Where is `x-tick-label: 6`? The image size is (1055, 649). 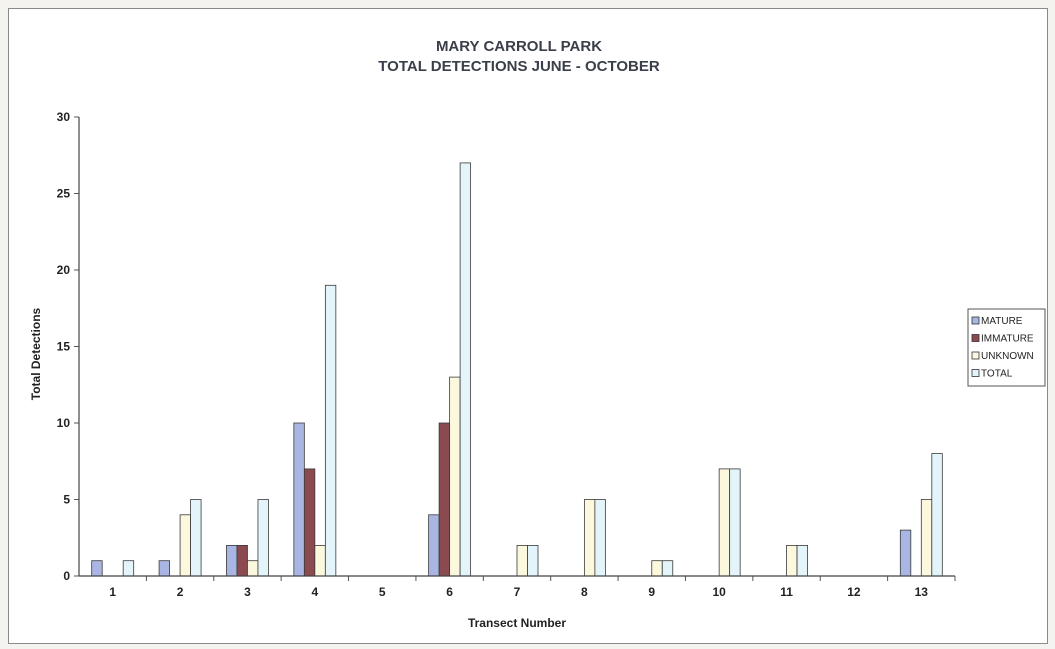 x-tick-label: 6 is located at coordinates (449, 592).